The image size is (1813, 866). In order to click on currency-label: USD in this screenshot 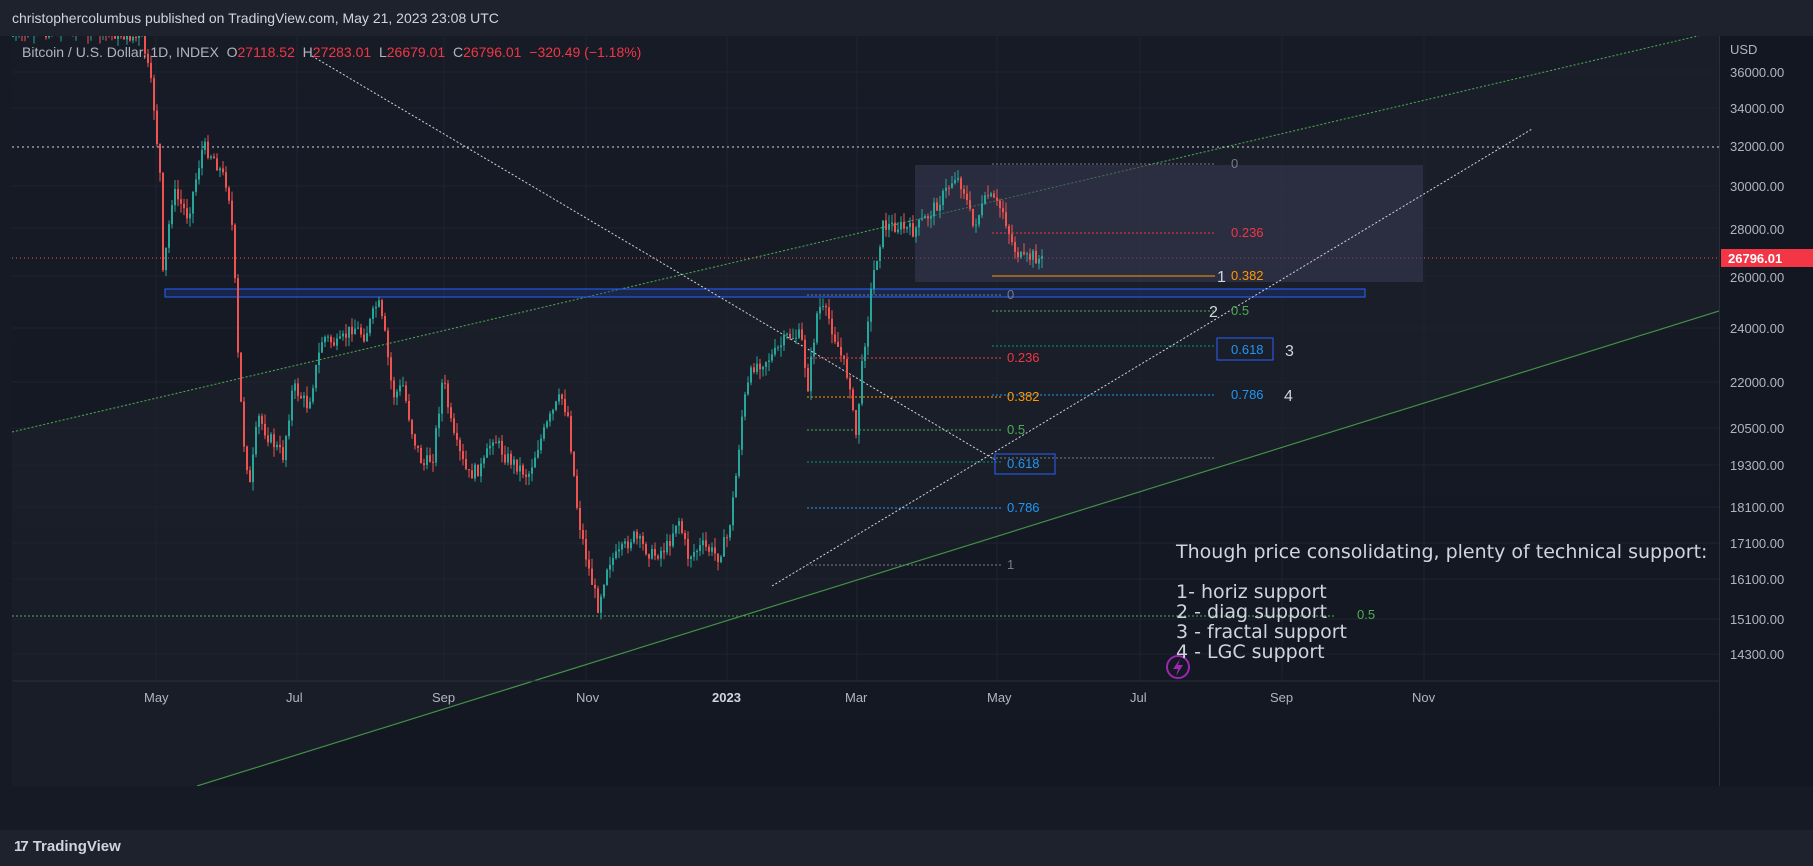, I will do `click(1743, 49)`.